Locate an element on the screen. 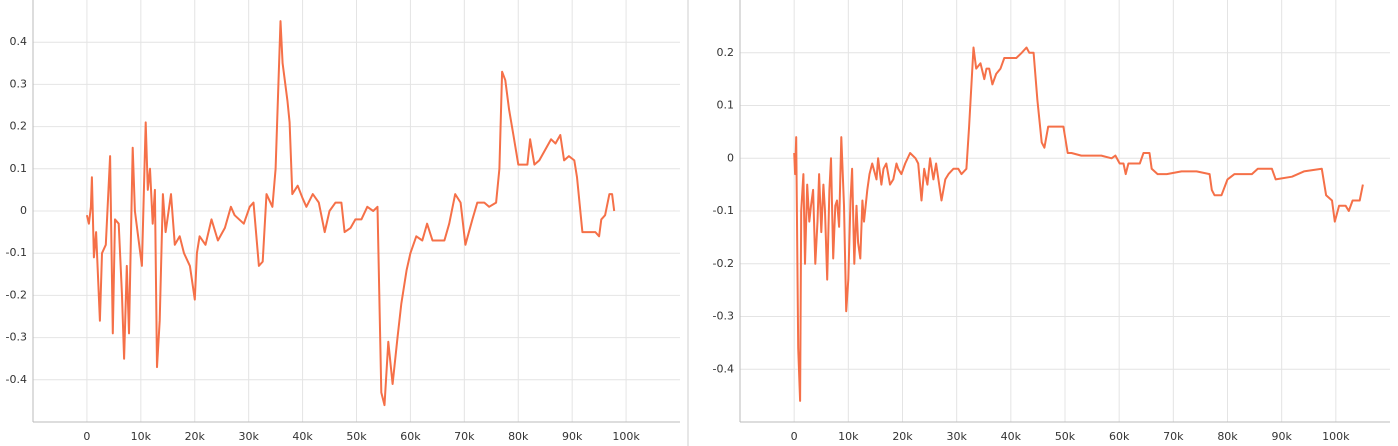 This screenshot has height=446, width=1398. y-tick-label: 0.4 is located at coordinates (19, 41).